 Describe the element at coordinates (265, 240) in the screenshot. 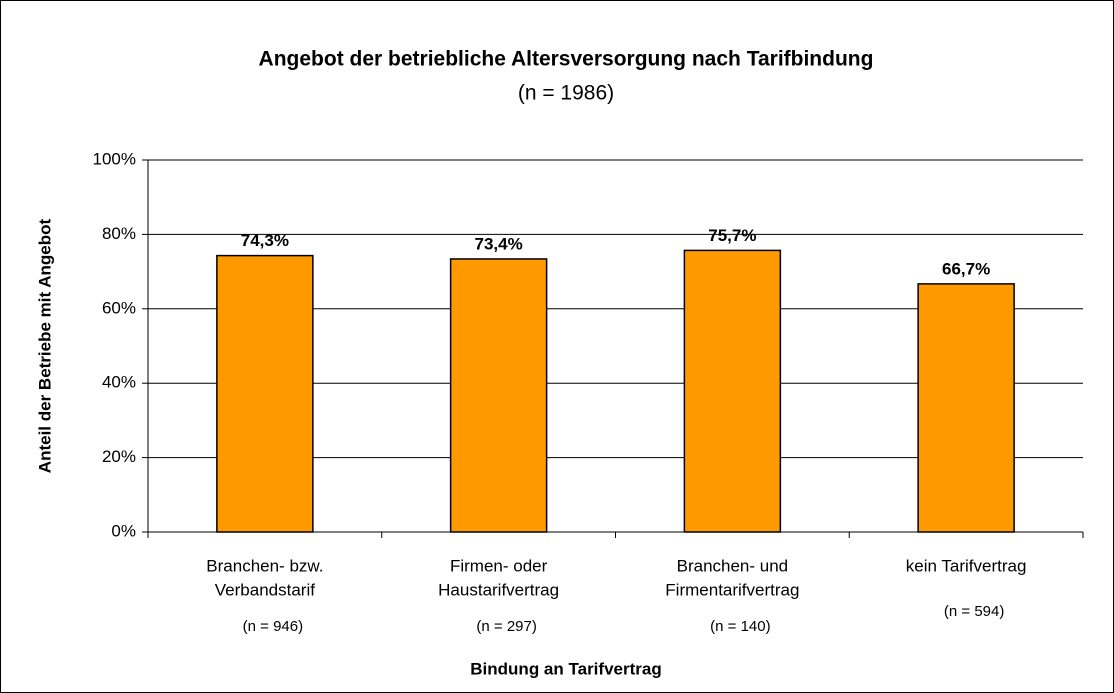

I see `data-label: 74,3%` at that location.